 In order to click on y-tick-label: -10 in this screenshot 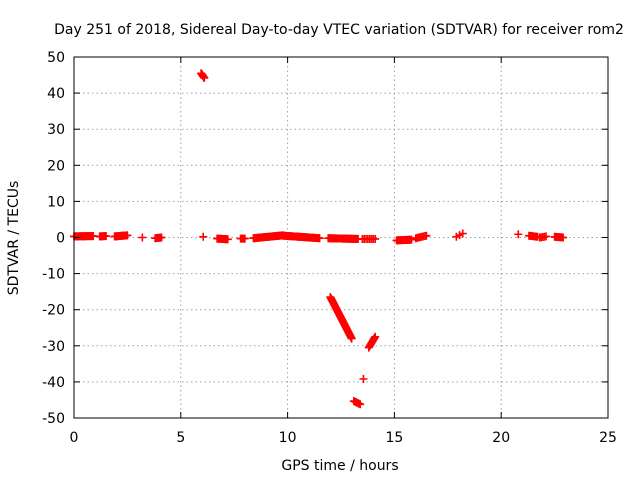, I will do `click(53, 275)`.